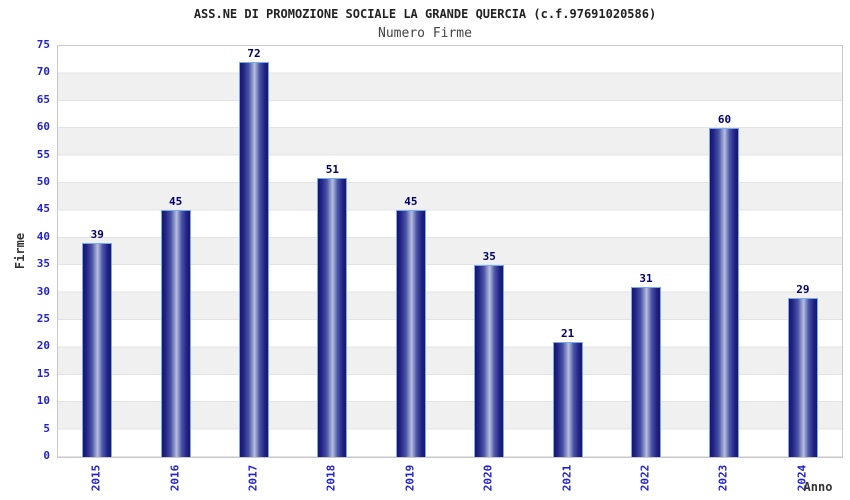 Image resolution: width=850 pixels, height=500 pixels. Describe the element at coordinates (43, 72) in the screenshot. I see `y-tick-70: 70` at that location.